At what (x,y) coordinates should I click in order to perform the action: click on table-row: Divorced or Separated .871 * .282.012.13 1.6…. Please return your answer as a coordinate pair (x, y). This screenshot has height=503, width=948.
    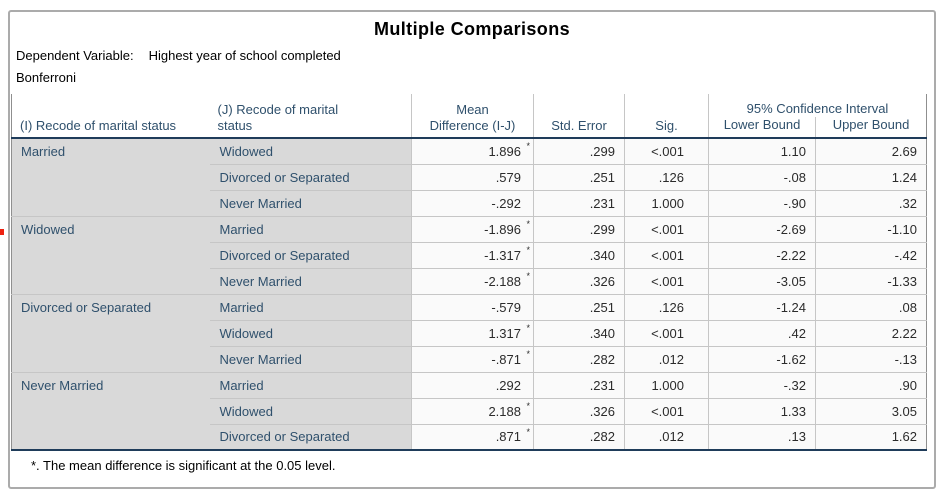
    Looking at the image, I should click on (469, 436).